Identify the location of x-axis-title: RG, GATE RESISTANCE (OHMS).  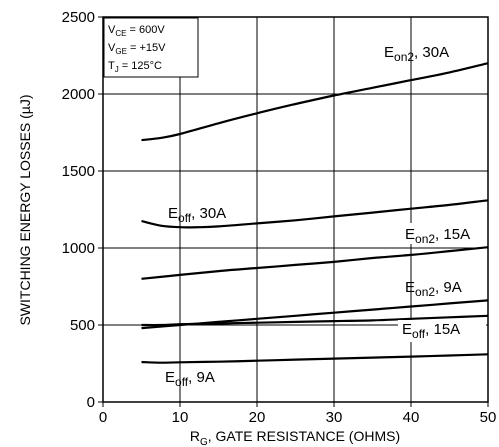
(295, 437).